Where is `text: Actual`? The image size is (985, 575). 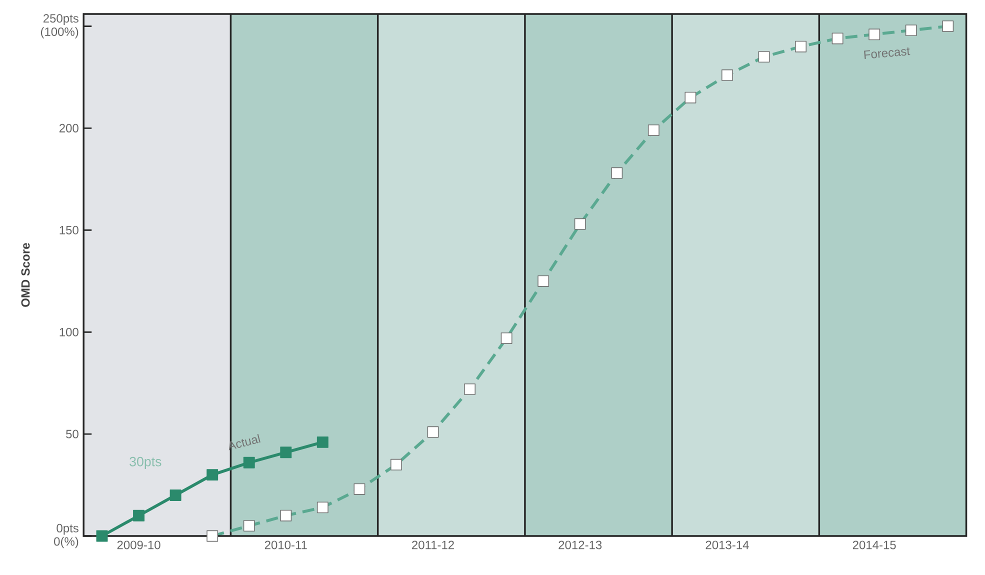
text: Actual is located at coordinates (244, 442).